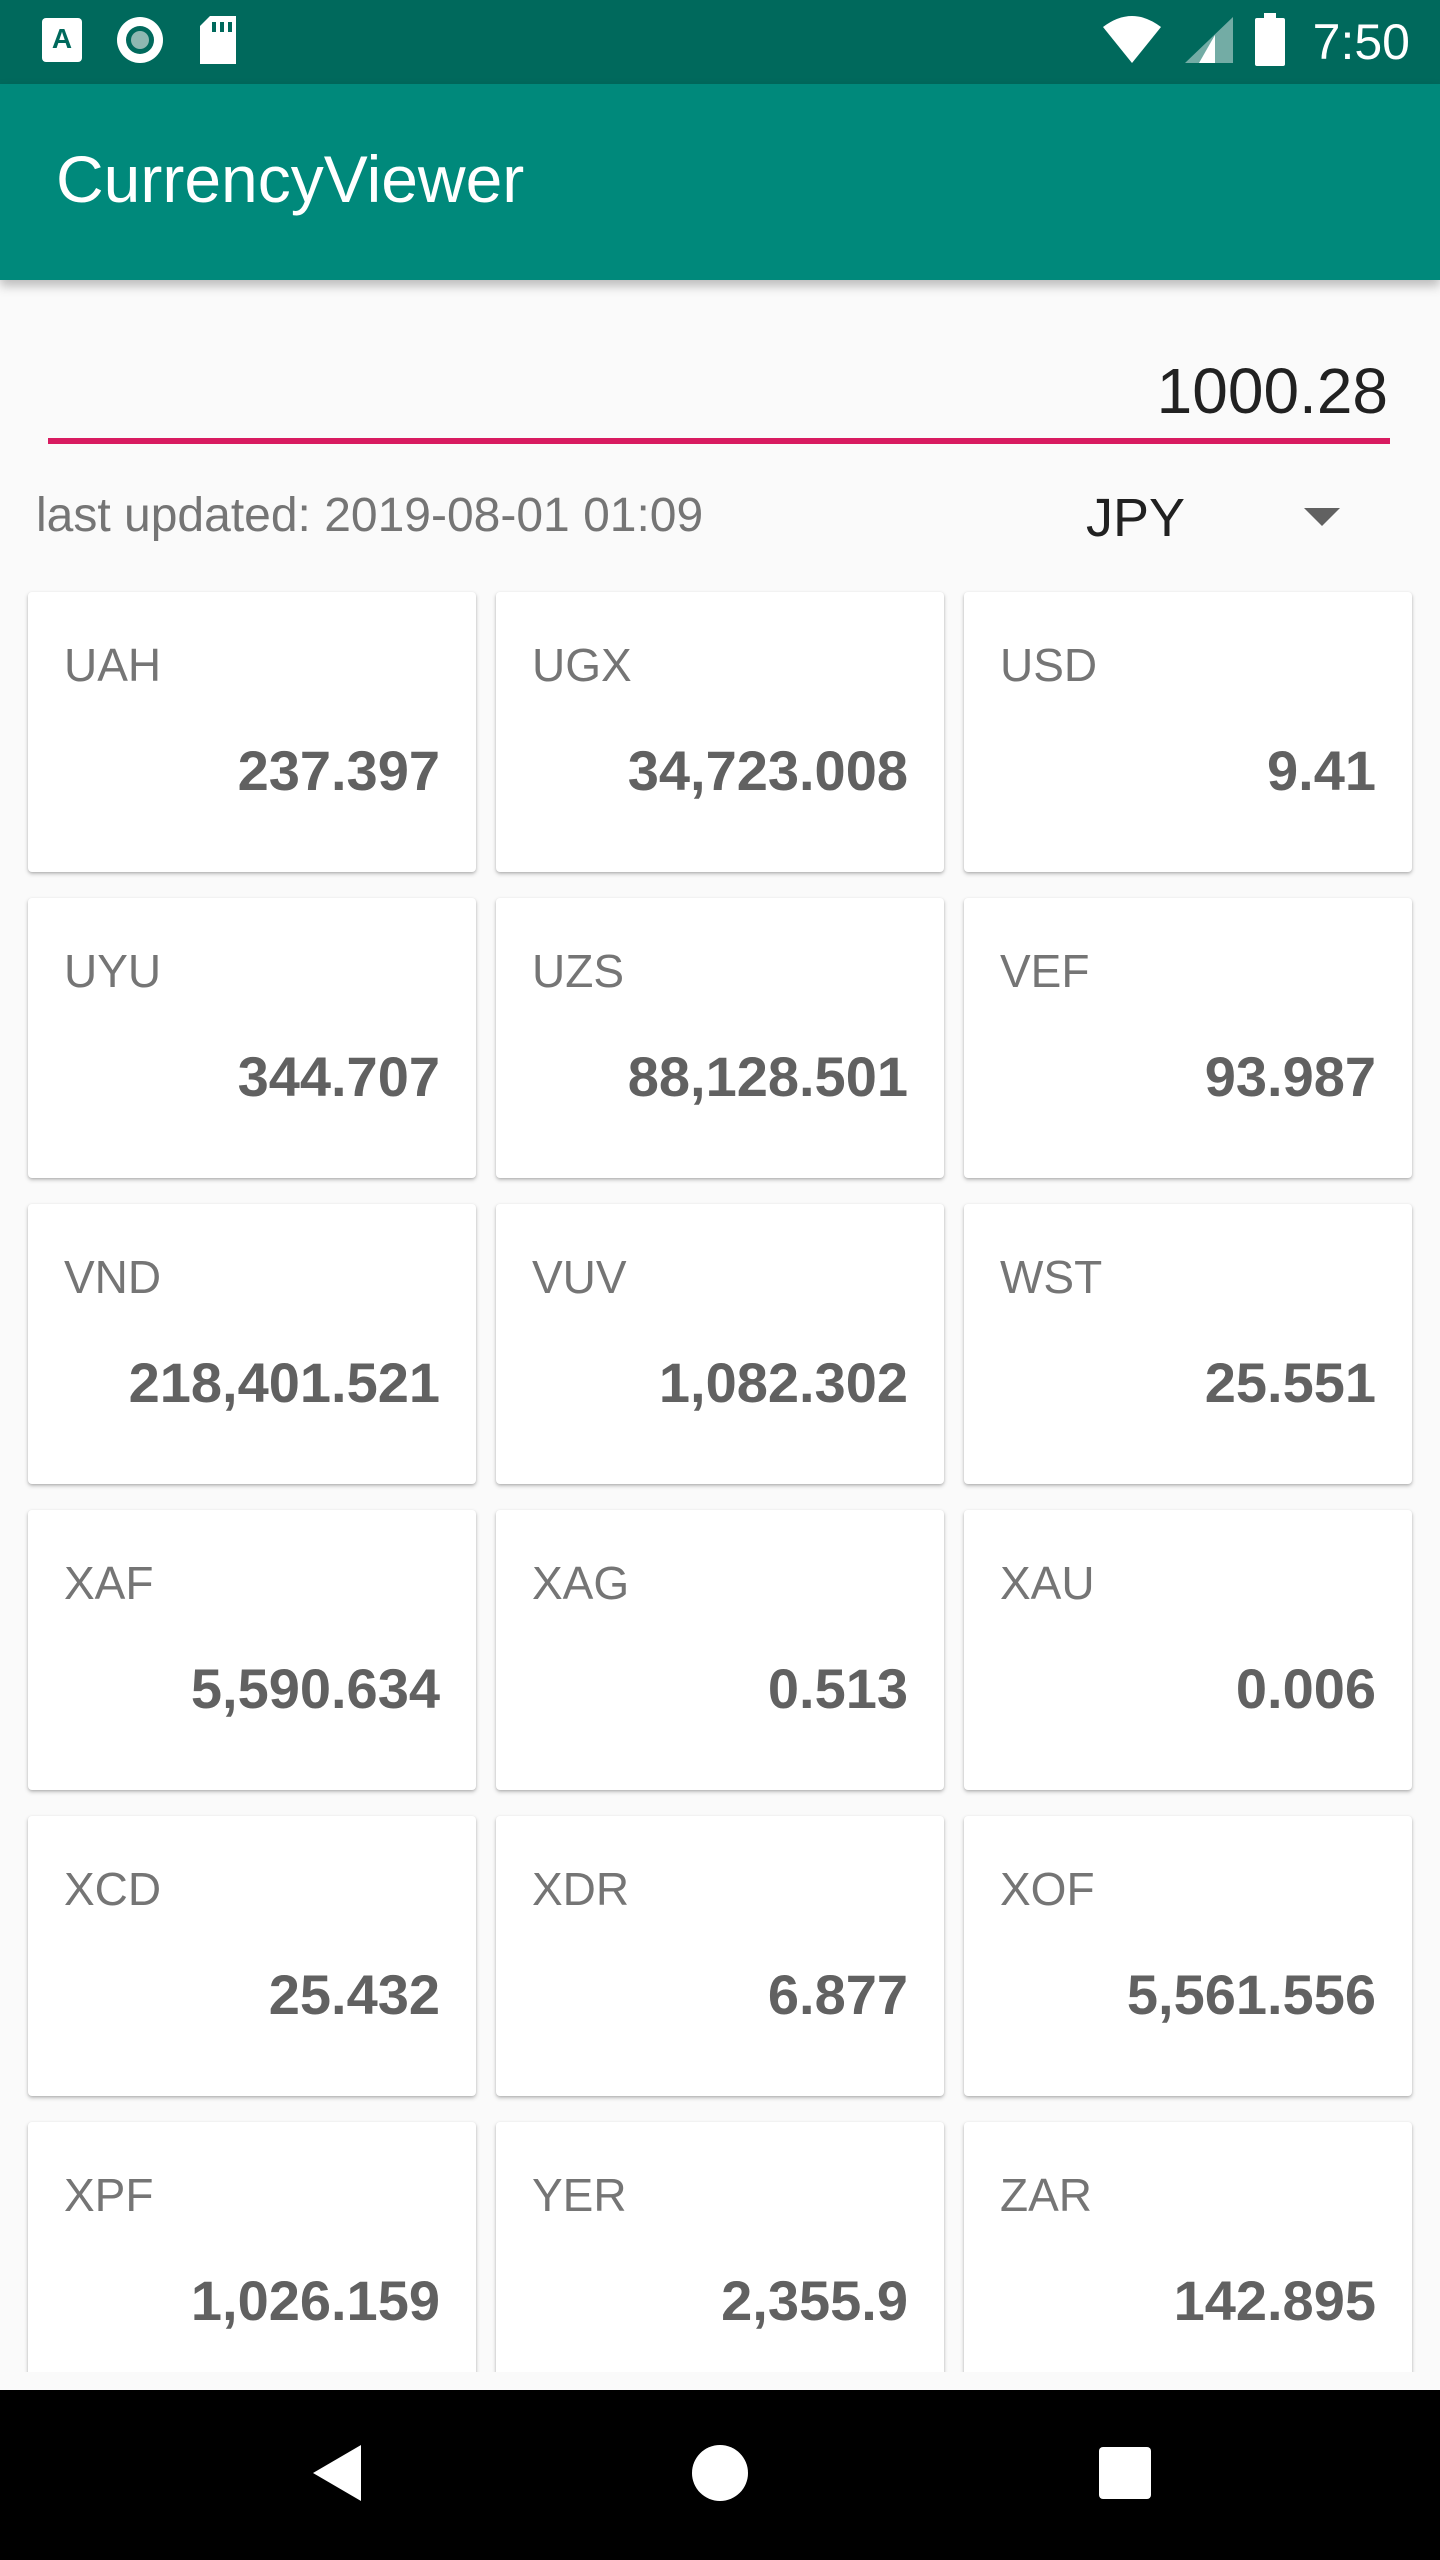 The height and width of the screenshot is (2560, 1440). Describe the element at coordinates (1321, 770) in the screenshot. I see `currency-value: 9.41` at that location.